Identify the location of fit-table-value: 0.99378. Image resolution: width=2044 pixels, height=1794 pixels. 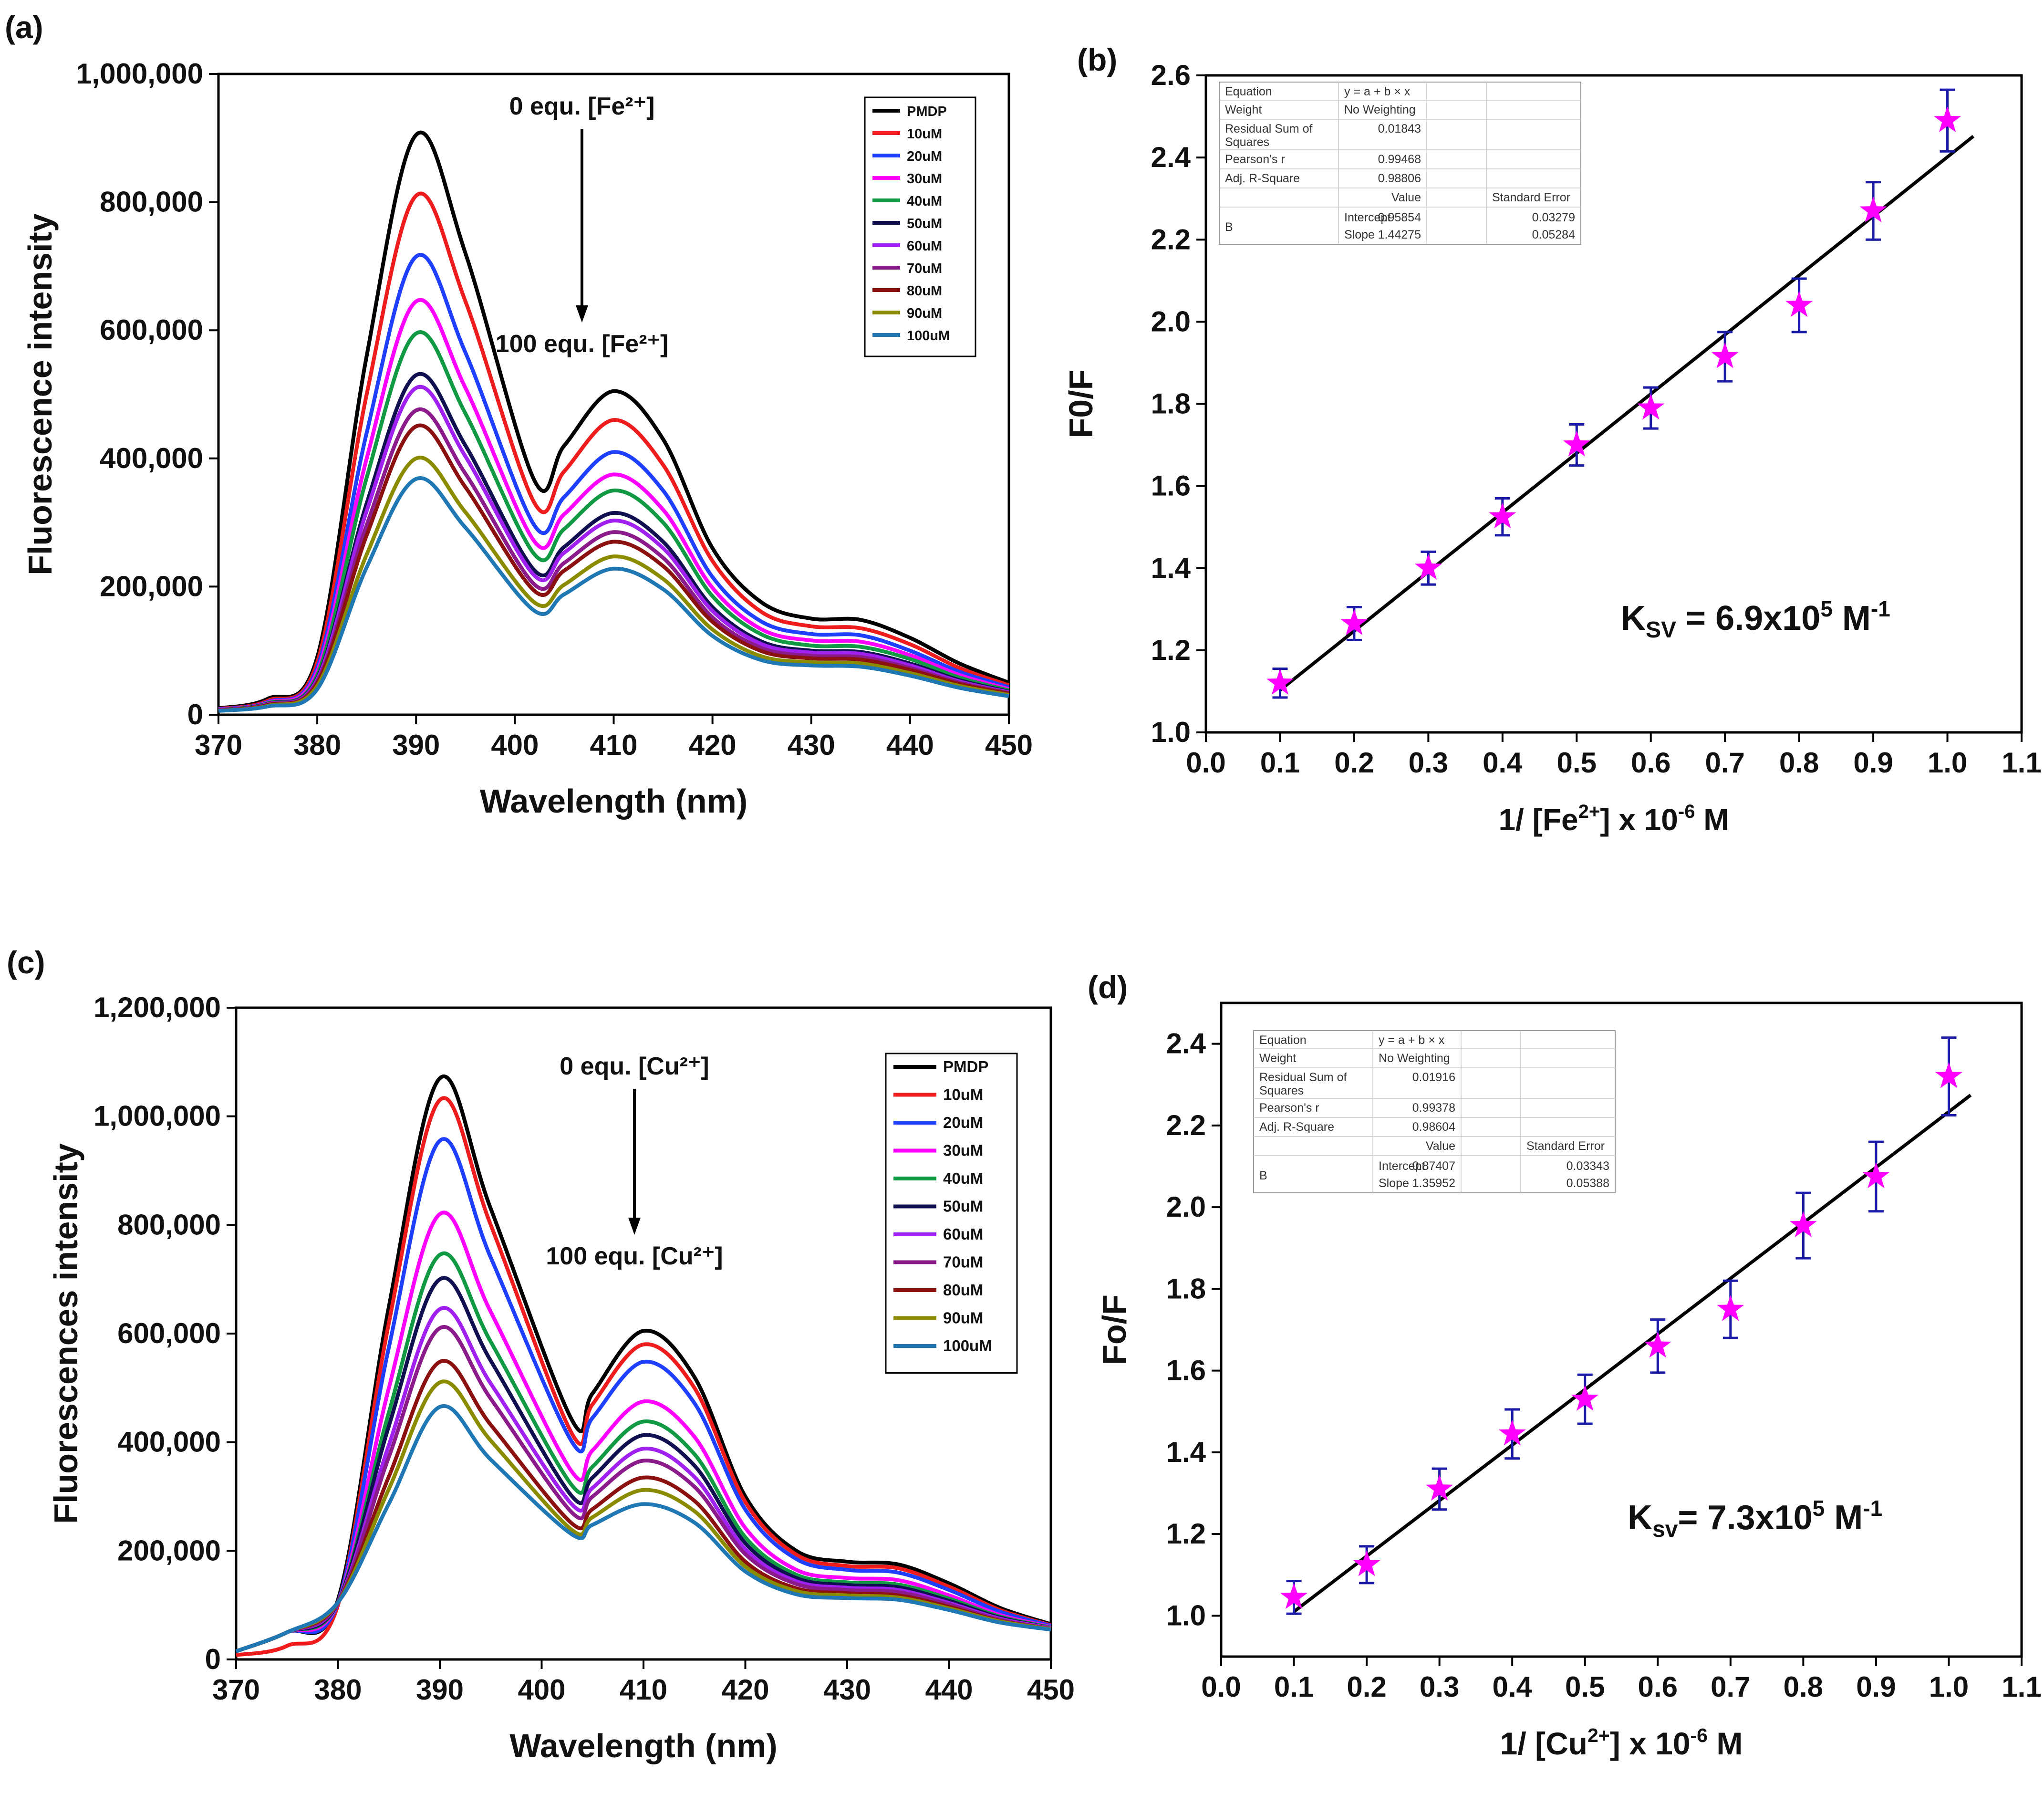
(1433, 1108).